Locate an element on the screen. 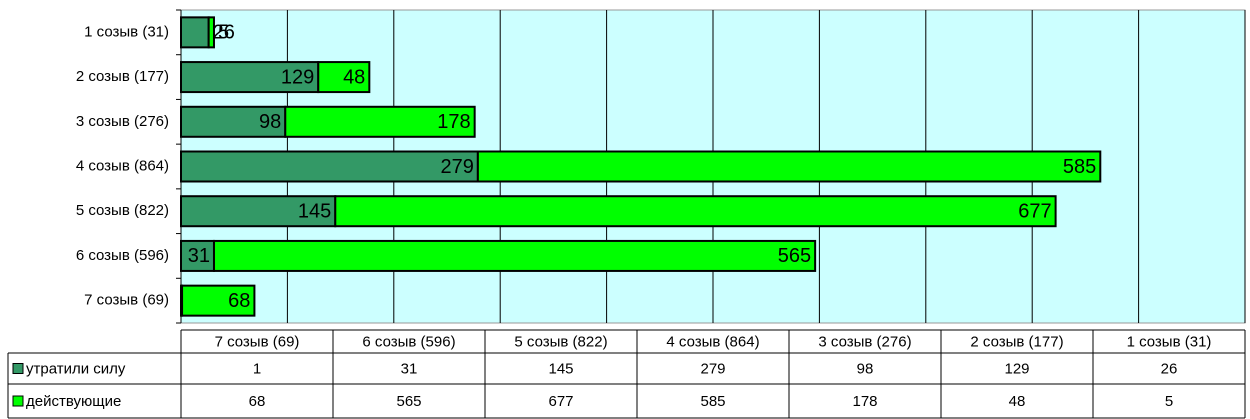 The image size is (1250, 419). data-label: 48 is located at coordinates (354, 77).